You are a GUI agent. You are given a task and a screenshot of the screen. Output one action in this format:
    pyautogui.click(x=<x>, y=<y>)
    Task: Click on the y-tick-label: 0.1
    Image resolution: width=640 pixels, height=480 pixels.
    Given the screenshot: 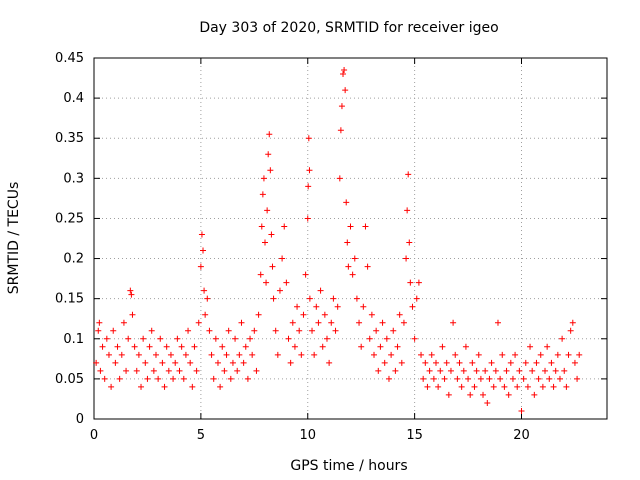 What is the action you would take?
    pyautogui.click(x=73, y=339)
    